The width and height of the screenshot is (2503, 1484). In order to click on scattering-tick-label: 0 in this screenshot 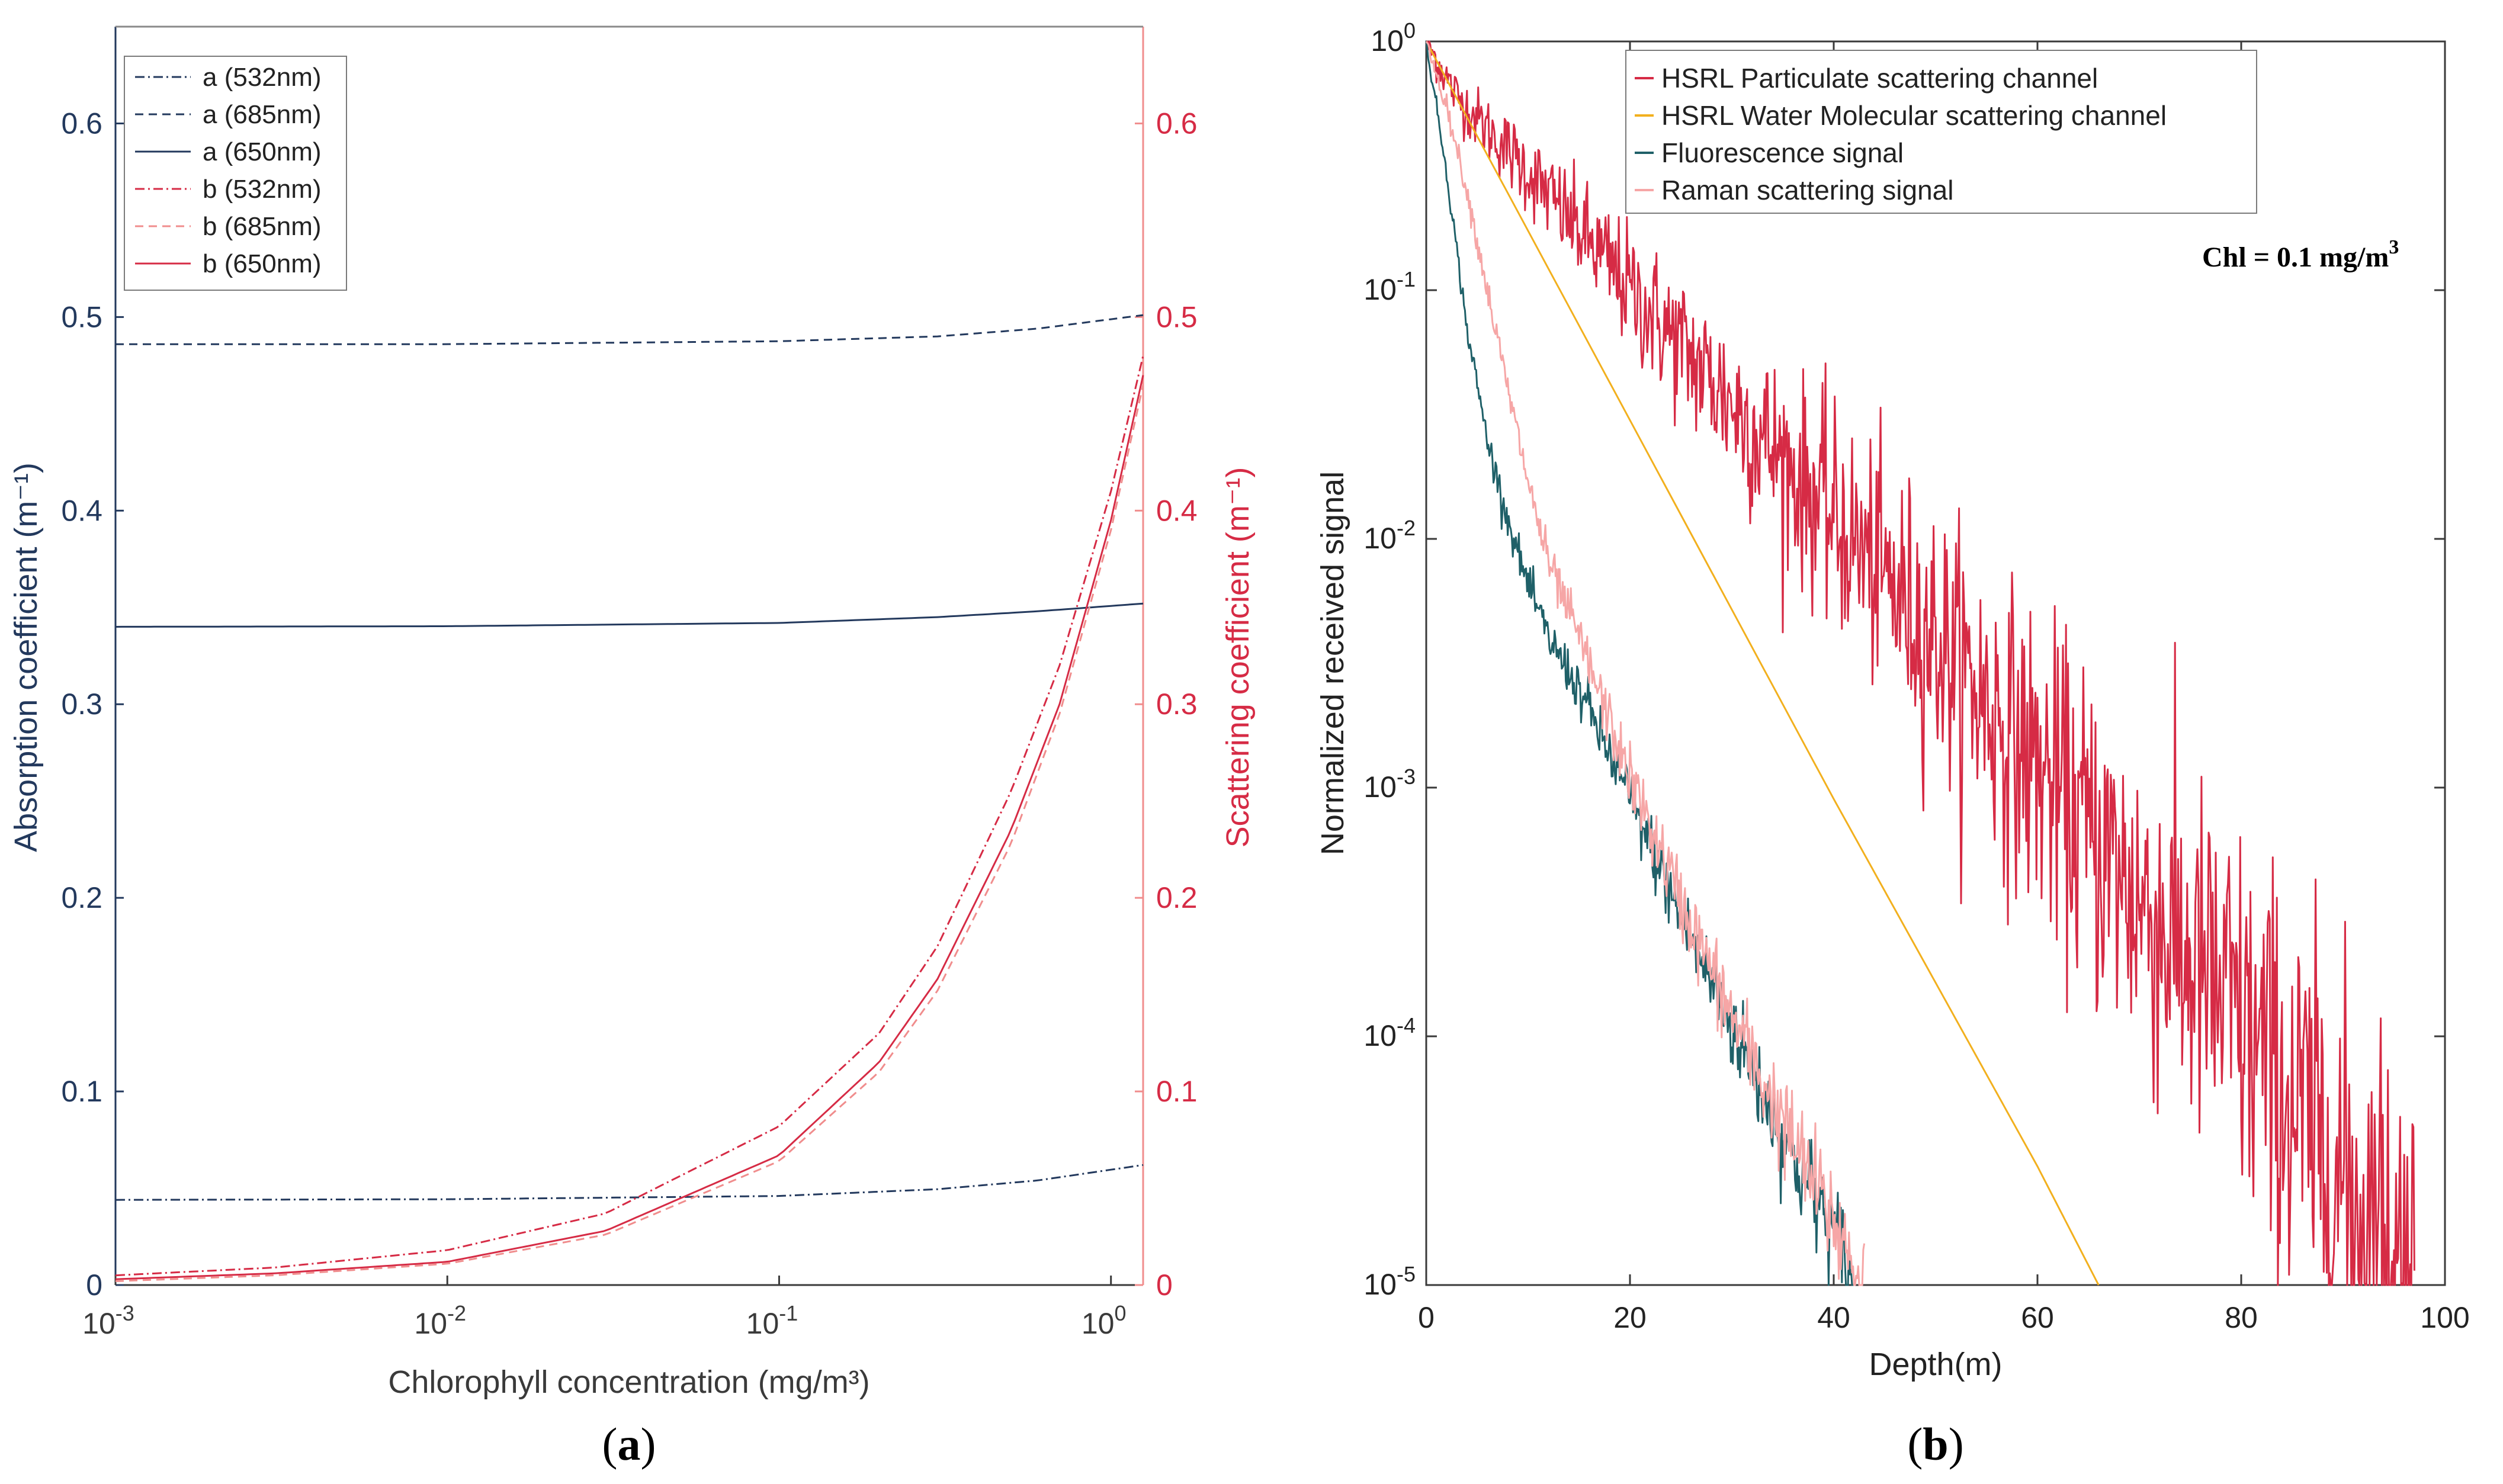, I will do `click(1164, 1285)`.